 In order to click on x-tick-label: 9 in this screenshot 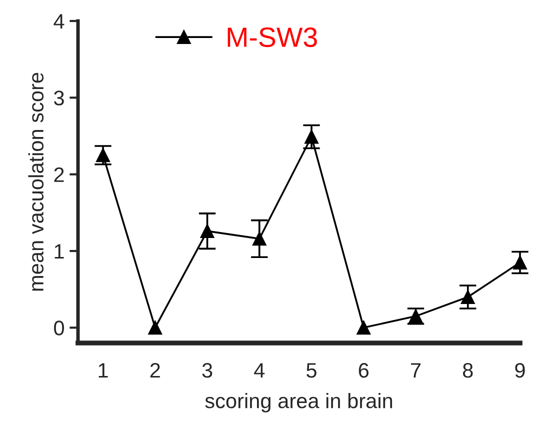, I will do `click(520, 370)`.